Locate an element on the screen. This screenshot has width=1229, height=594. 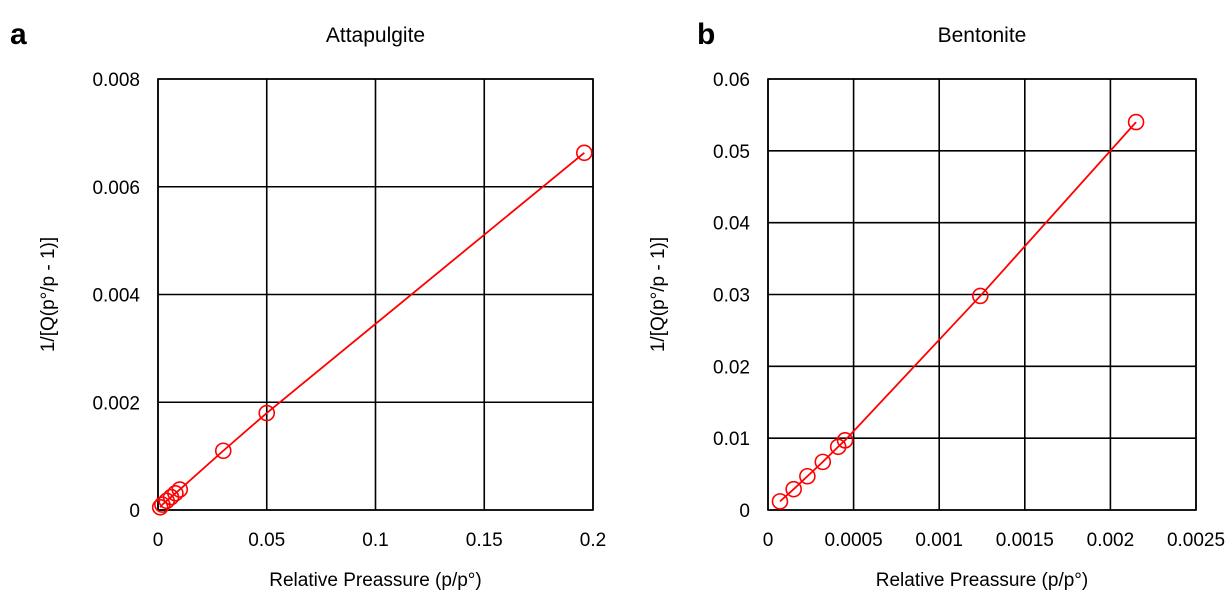
x-tick-label: 0.0025 is located at coordinates (1196, 540).